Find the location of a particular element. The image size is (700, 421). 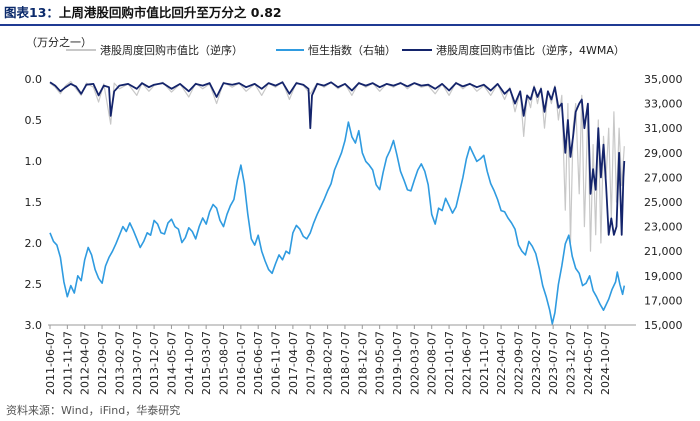

left-tick-label: 1.5 is located at coordinates (34, 202).